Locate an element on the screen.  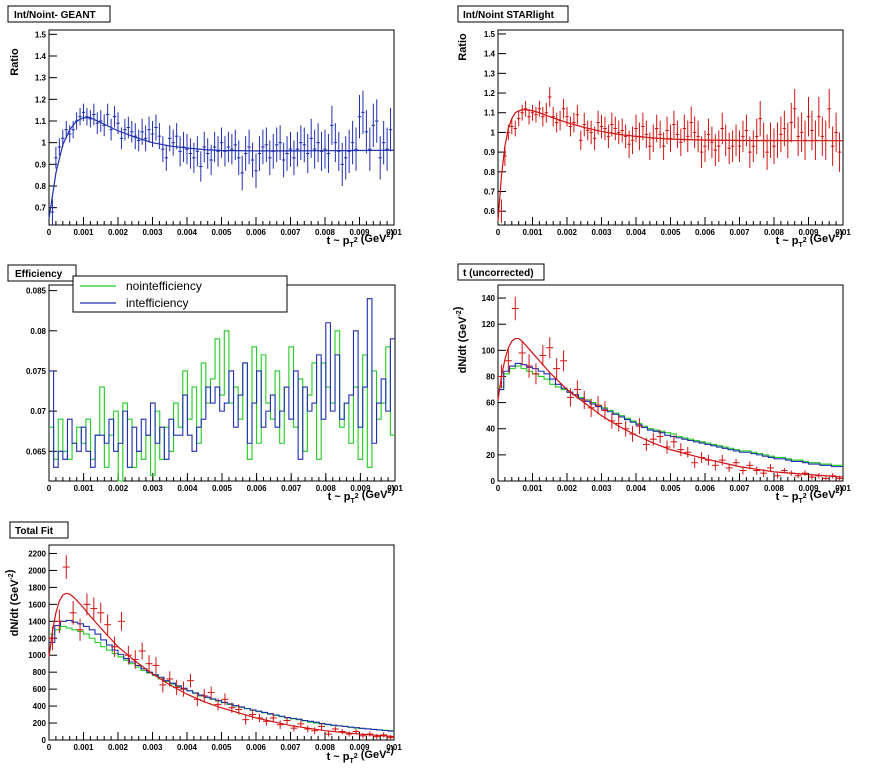
histogram-series is located at coordinates (221, 675).